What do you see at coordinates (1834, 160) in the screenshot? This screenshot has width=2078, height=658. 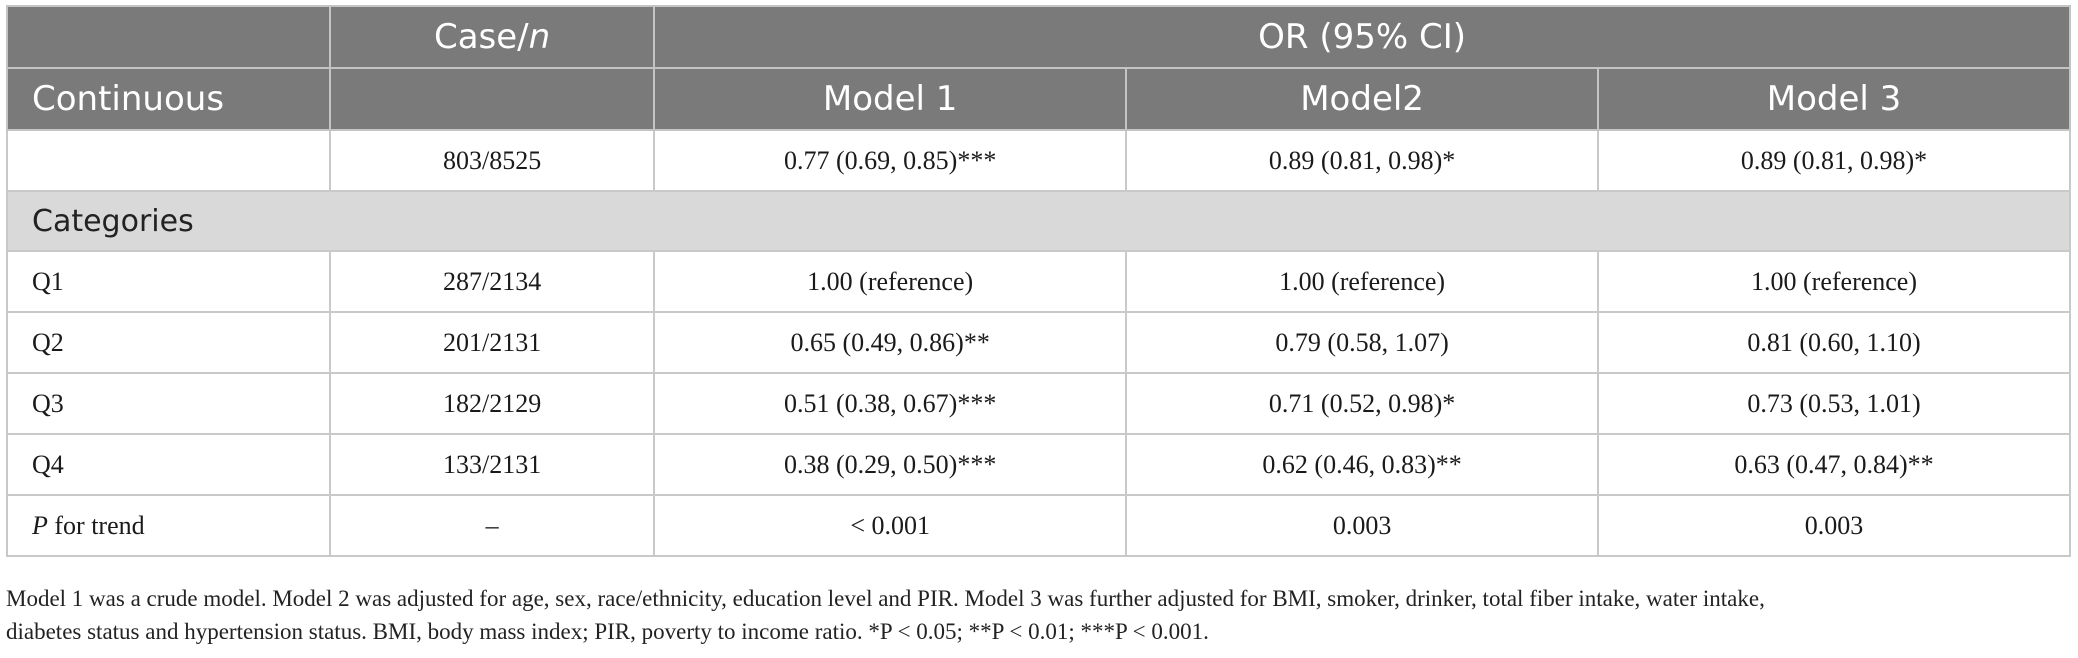 I see `model3-cell: 0.89 (0.81, 0.98)*` at bounding box center [1834, 160].